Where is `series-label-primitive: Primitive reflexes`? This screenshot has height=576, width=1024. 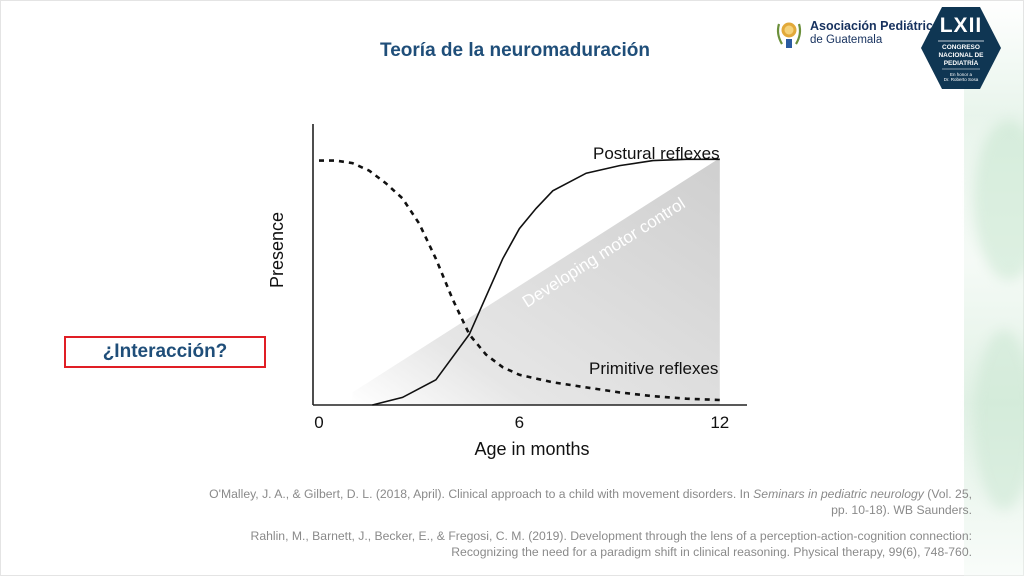
series-label-primitive: Primitive reflexes is located at coordinates (653, 368).